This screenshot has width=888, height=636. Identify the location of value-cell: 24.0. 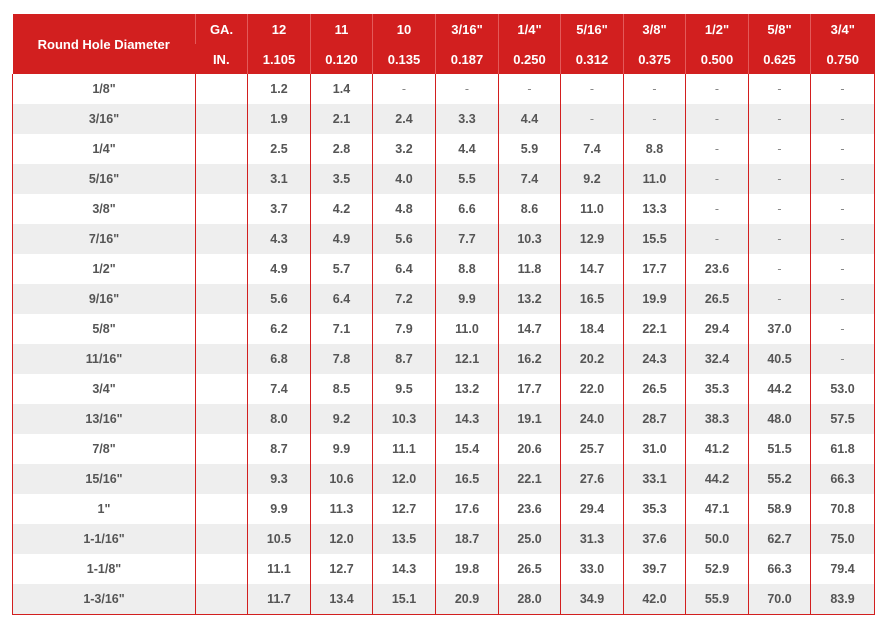
(592, 419).